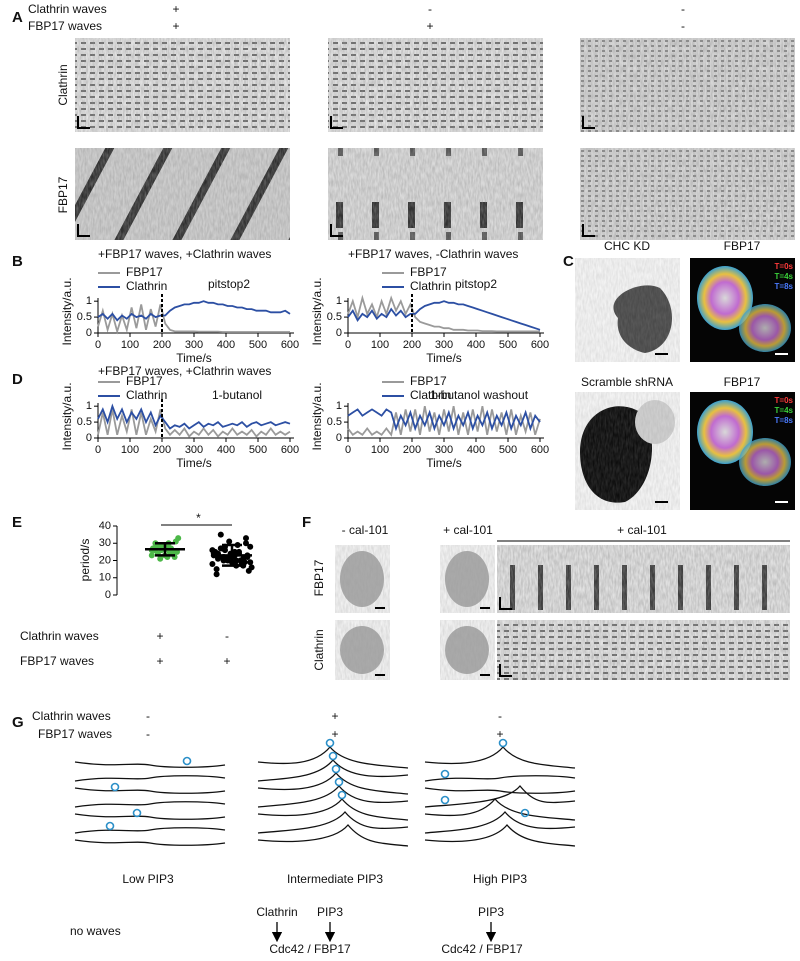  I want to click on caption: Low PIP3, so click(148, 879).